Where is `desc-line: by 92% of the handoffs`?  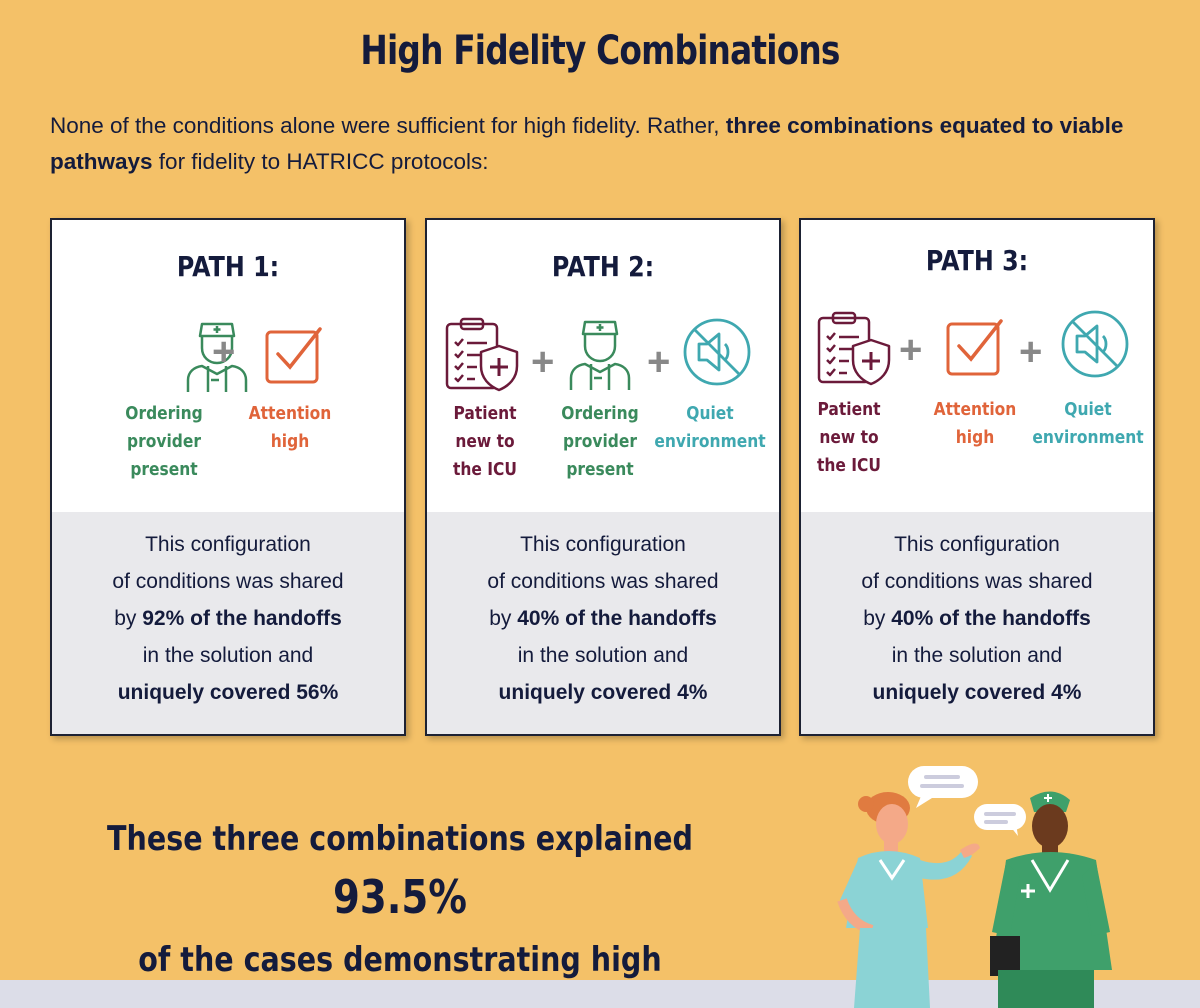 desc-line: by 92% of the handoffs is located at coordinates (228, 618).